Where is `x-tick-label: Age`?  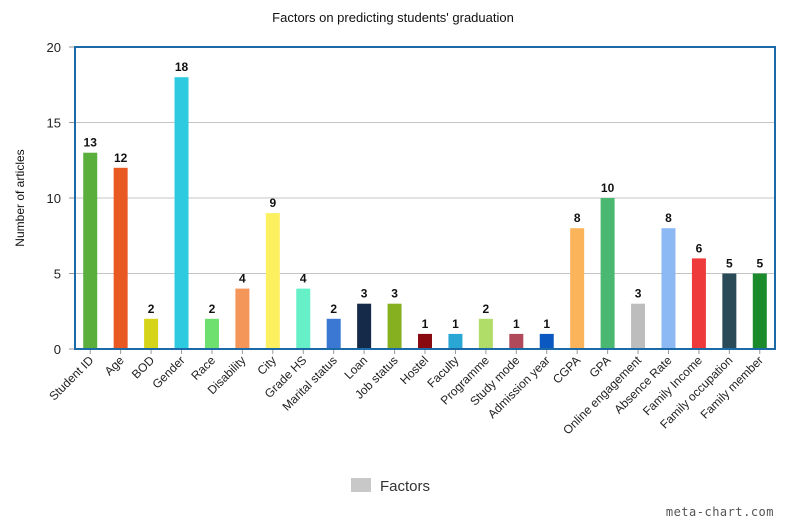 x-tick-label: Age is located at coordinates (114, 365).